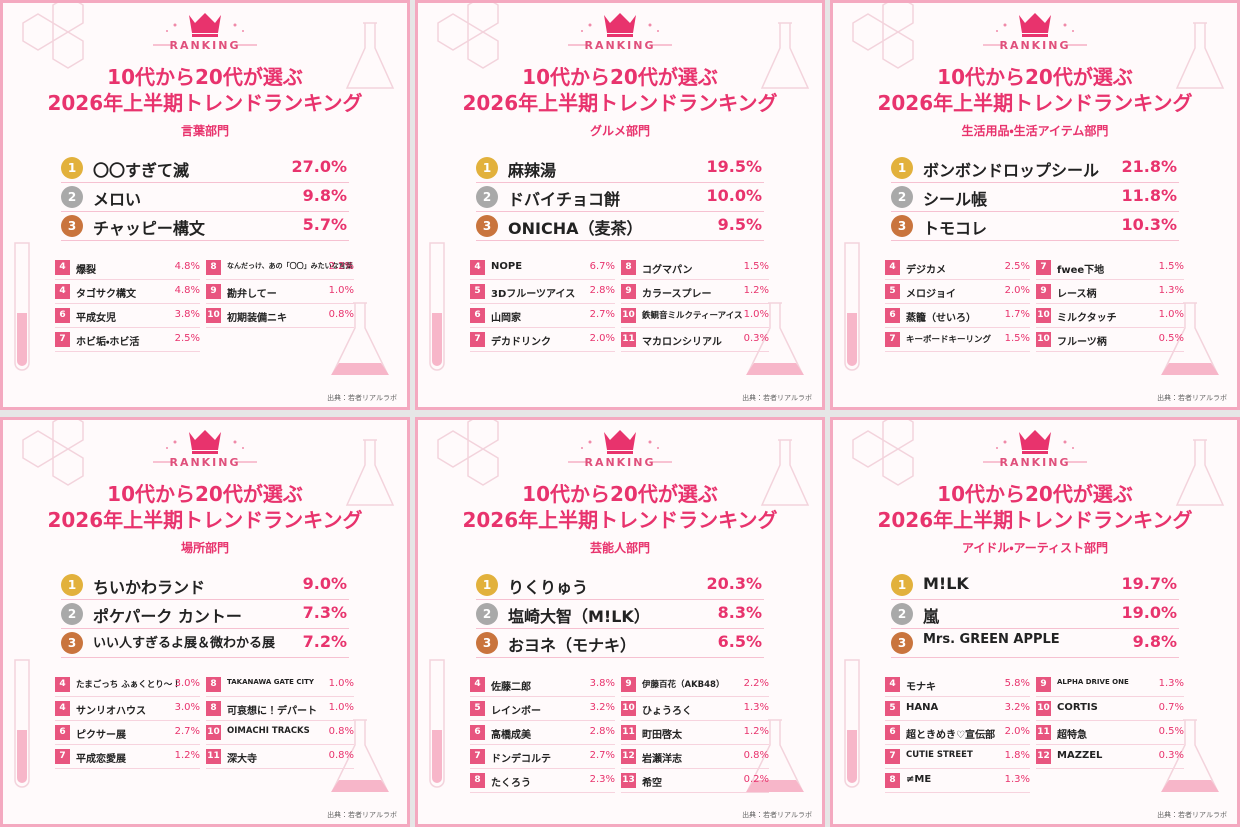  What do you see at coordinates (213, 732) in the screenshot?
I see `item-rank: 10` at bounding box center [213, 732].